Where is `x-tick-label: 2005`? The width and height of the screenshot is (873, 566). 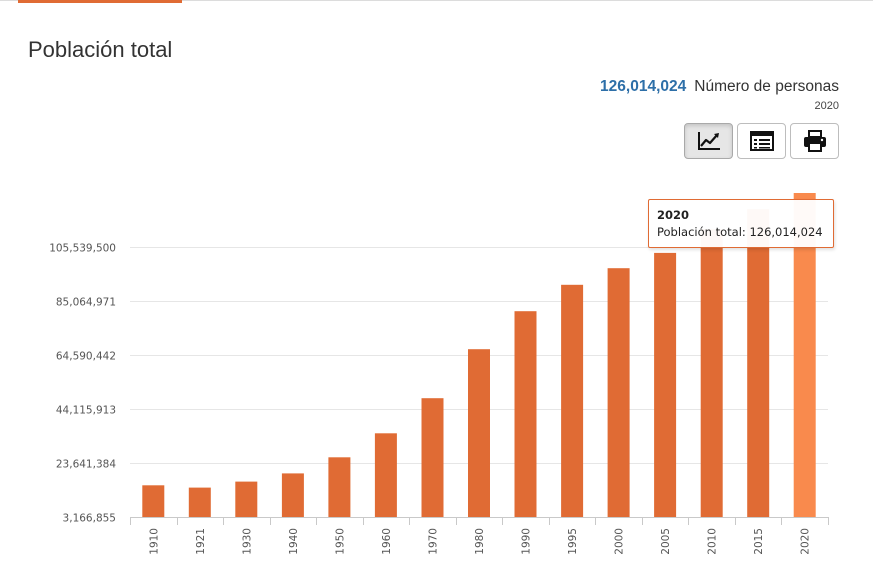 x-tick-label: 2005 is located at coordinates (666, 541).